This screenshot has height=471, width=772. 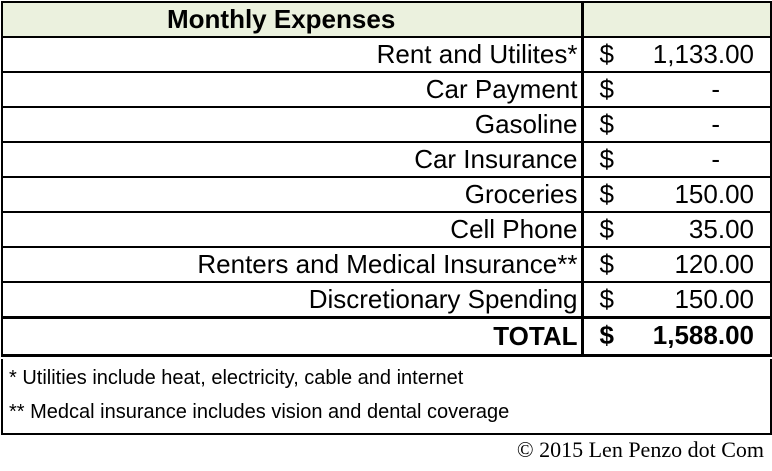 What do you see at coordinates (292, 89) in the screenshot?
I see `expense-label: Car Payment` at bounding box center [292, 89].